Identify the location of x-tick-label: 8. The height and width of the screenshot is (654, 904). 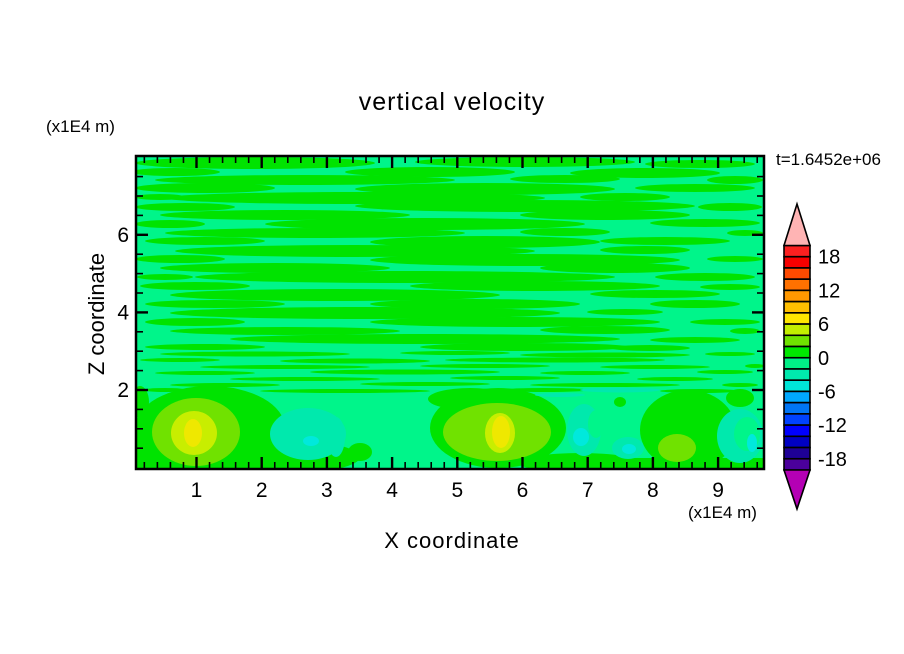
(653, 490).